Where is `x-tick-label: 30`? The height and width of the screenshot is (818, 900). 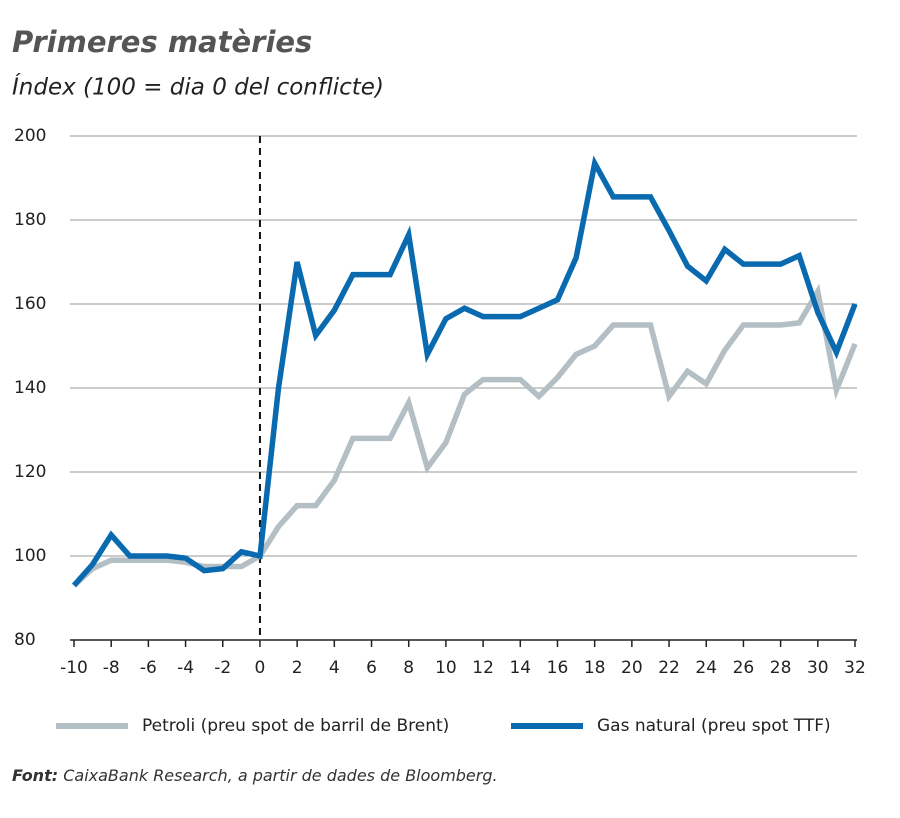
x-tick-label: 30 is located at coordinates (818, 668).